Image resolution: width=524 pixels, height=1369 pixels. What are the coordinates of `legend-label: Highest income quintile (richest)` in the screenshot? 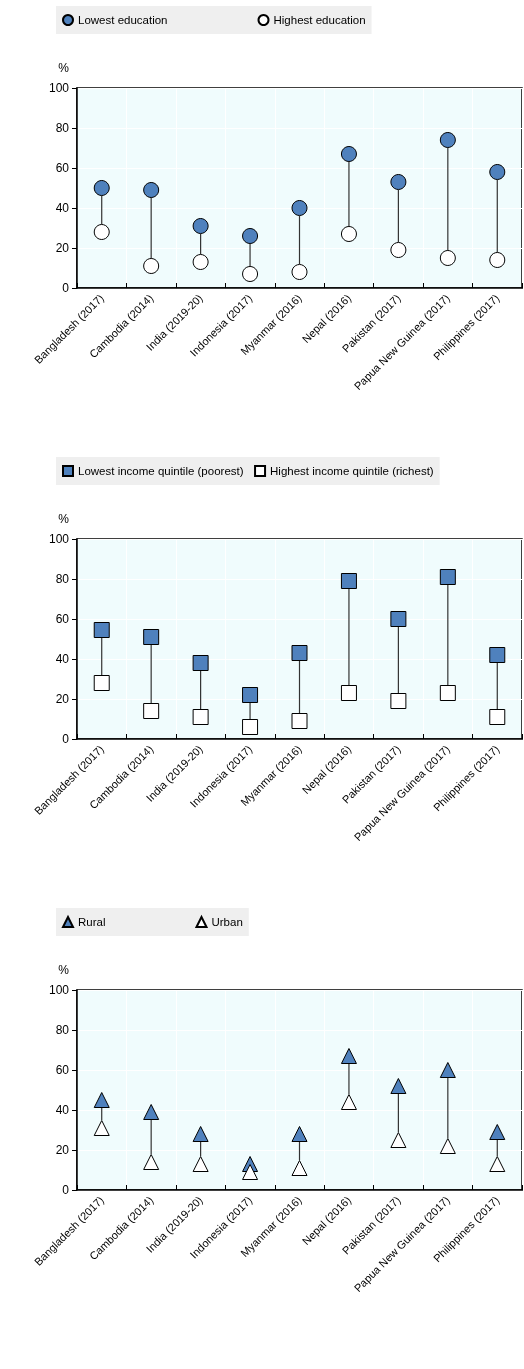 It's located at (352, 471).